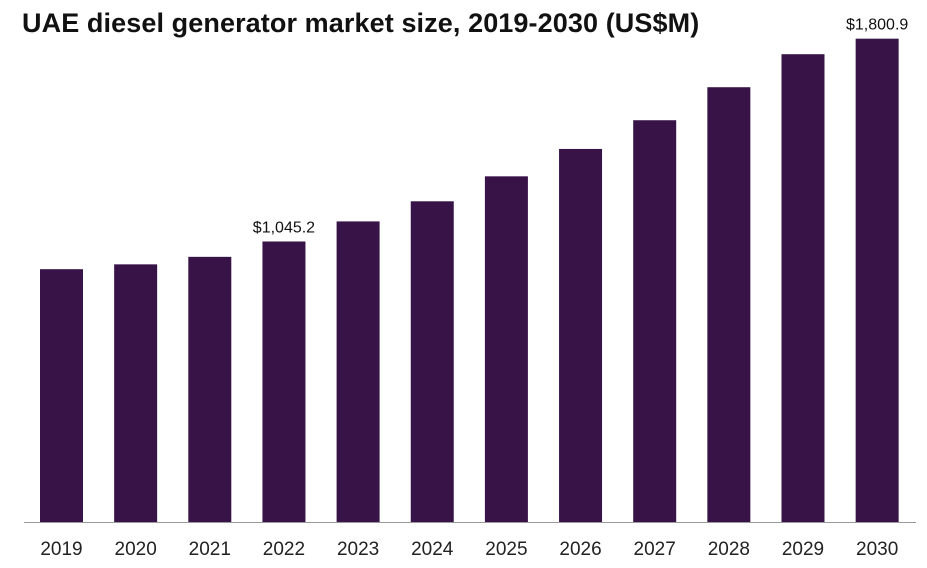  Describe the element at coordinates (655, 321) in the screenshot. I see `bar-2027` at that location.